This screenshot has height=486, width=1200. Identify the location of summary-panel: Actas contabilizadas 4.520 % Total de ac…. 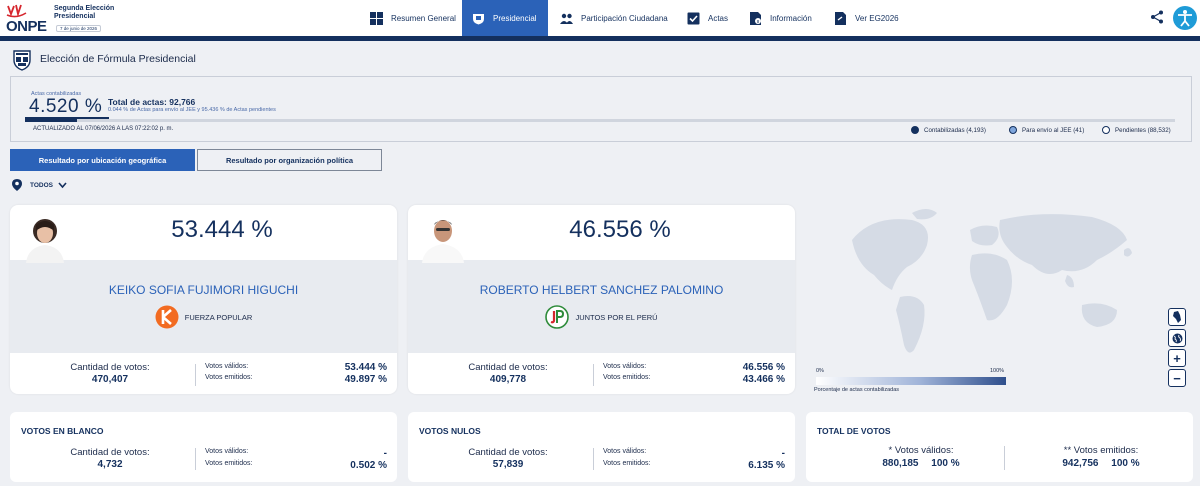
(601, 109).